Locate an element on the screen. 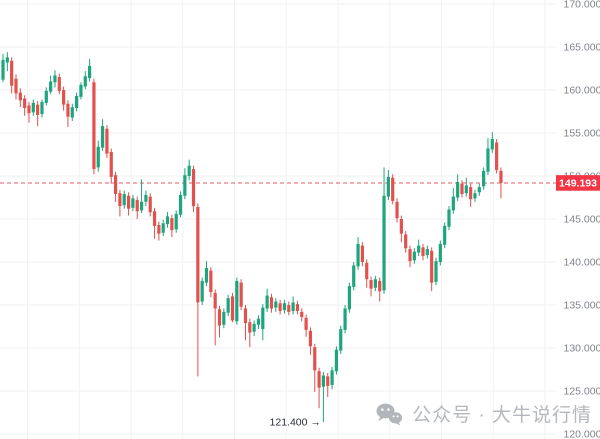 This screenshot has width=600, height=439. current-price-label: 149.193 is located at coordinates (578, 184).